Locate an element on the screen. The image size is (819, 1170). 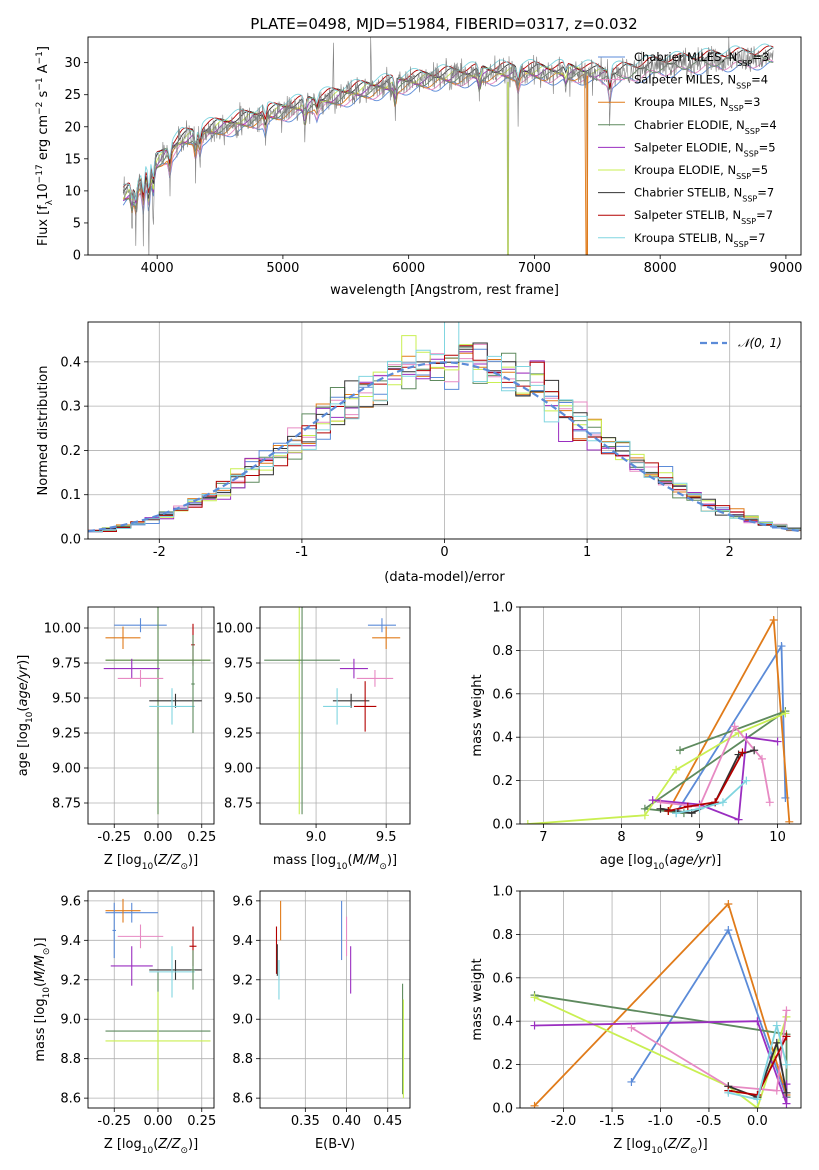
y-axis-label: age [log10(age/yr)] is located at coordinates (25, 716).